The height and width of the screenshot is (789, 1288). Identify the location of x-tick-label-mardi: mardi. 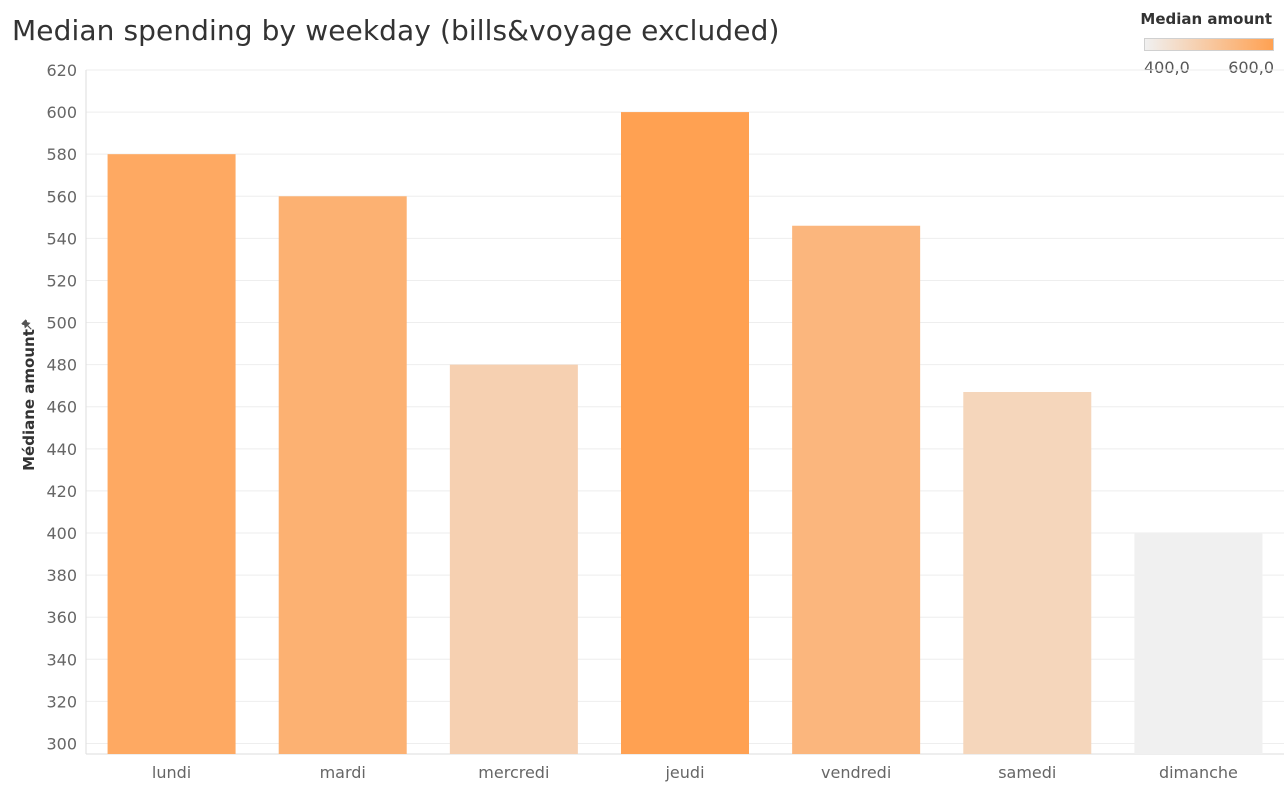
(343, 772).